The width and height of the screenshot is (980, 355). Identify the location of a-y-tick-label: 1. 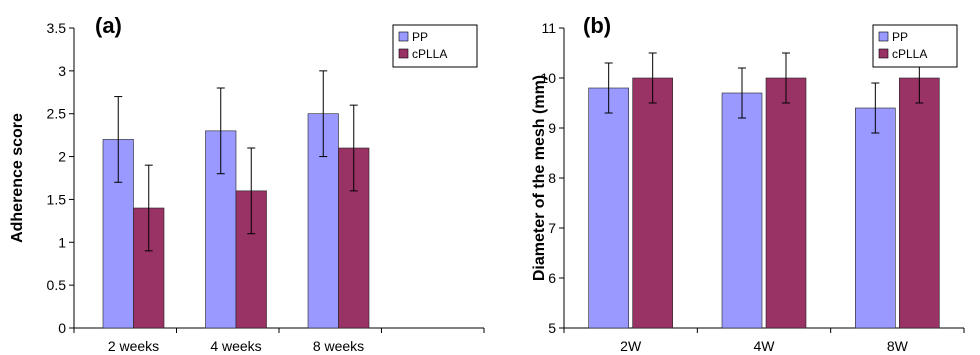
(62, 242).